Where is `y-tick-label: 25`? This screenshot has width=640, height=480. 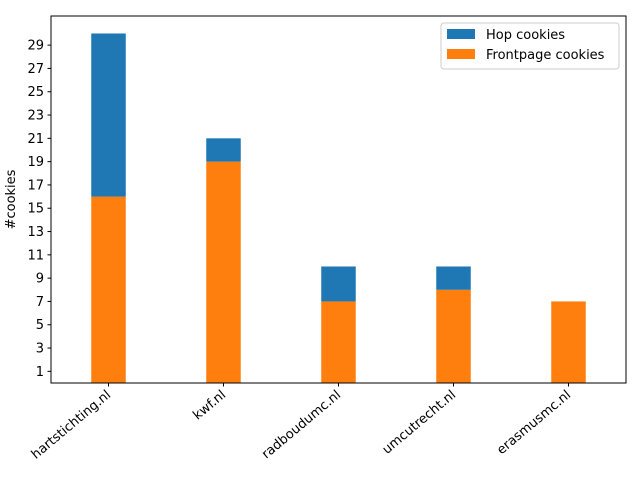 y-tick-label: 25 is located at coordinates (35, 92).